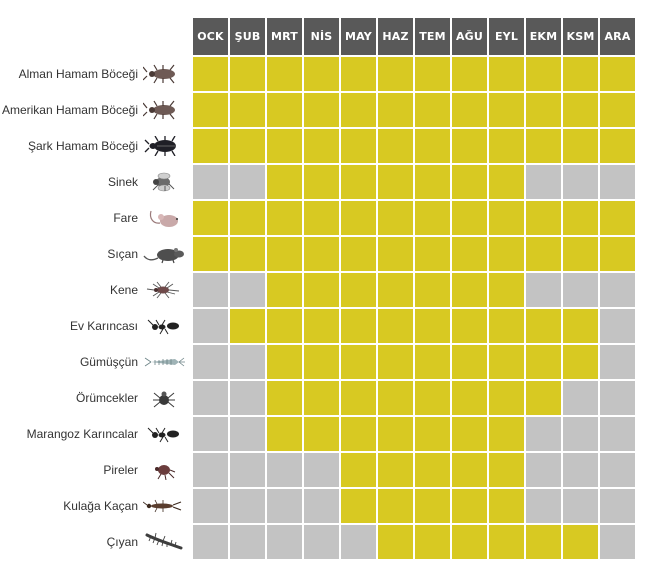 This screenshot has height=581, width=650. What do you see at coordinates (469, 326) in the screenshot?
I see `cell-r8-ağu` at bounding box center [469, 326].